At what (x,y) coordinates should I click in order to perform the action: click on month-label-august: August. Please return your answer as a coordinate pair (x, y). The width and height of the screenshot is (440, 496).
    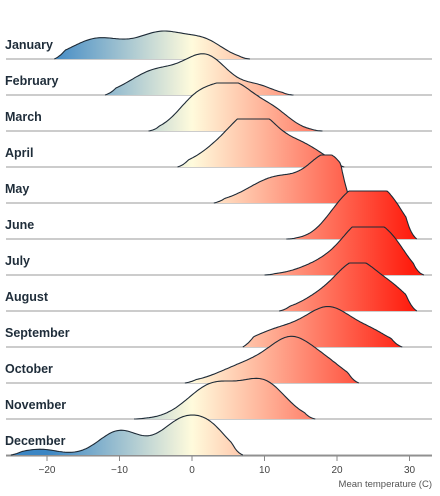
    Looking at the image, I should click on (27, 297).